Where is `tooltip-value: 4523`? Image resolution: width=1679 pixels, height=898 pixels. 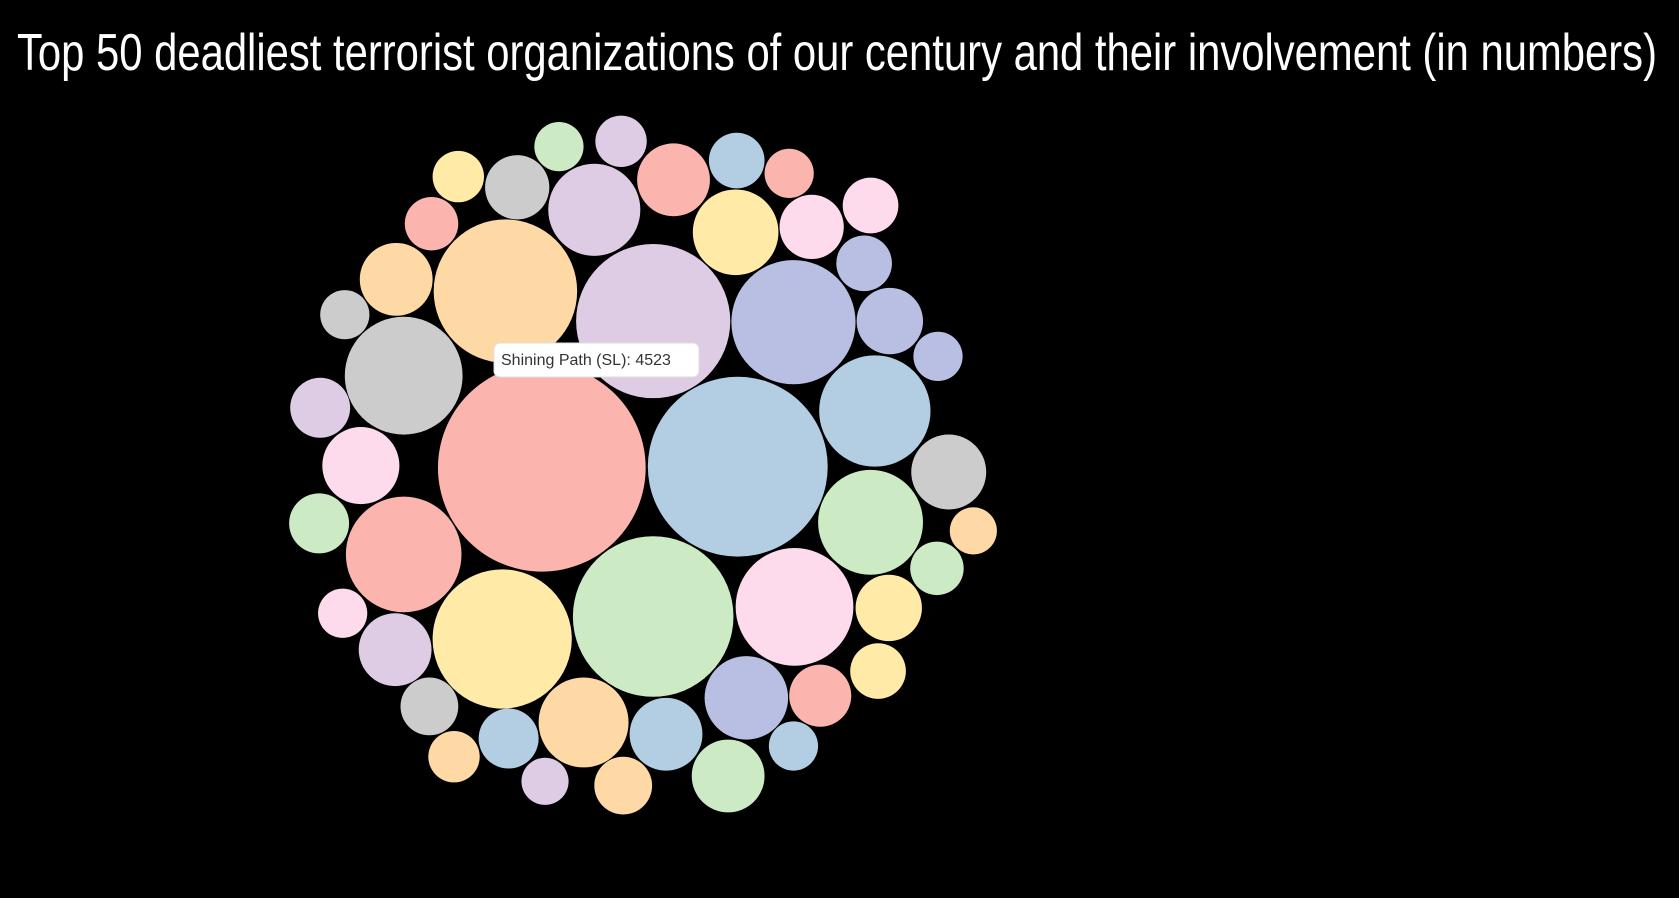 tooltip-value: 4523 is located at coordinates (653, 360).